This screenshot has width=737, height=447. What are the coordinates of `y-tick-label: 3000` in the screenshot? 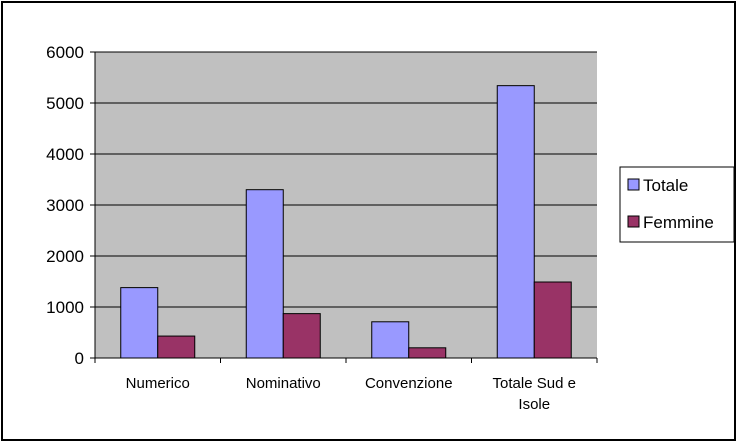 It's located at (65, 205).